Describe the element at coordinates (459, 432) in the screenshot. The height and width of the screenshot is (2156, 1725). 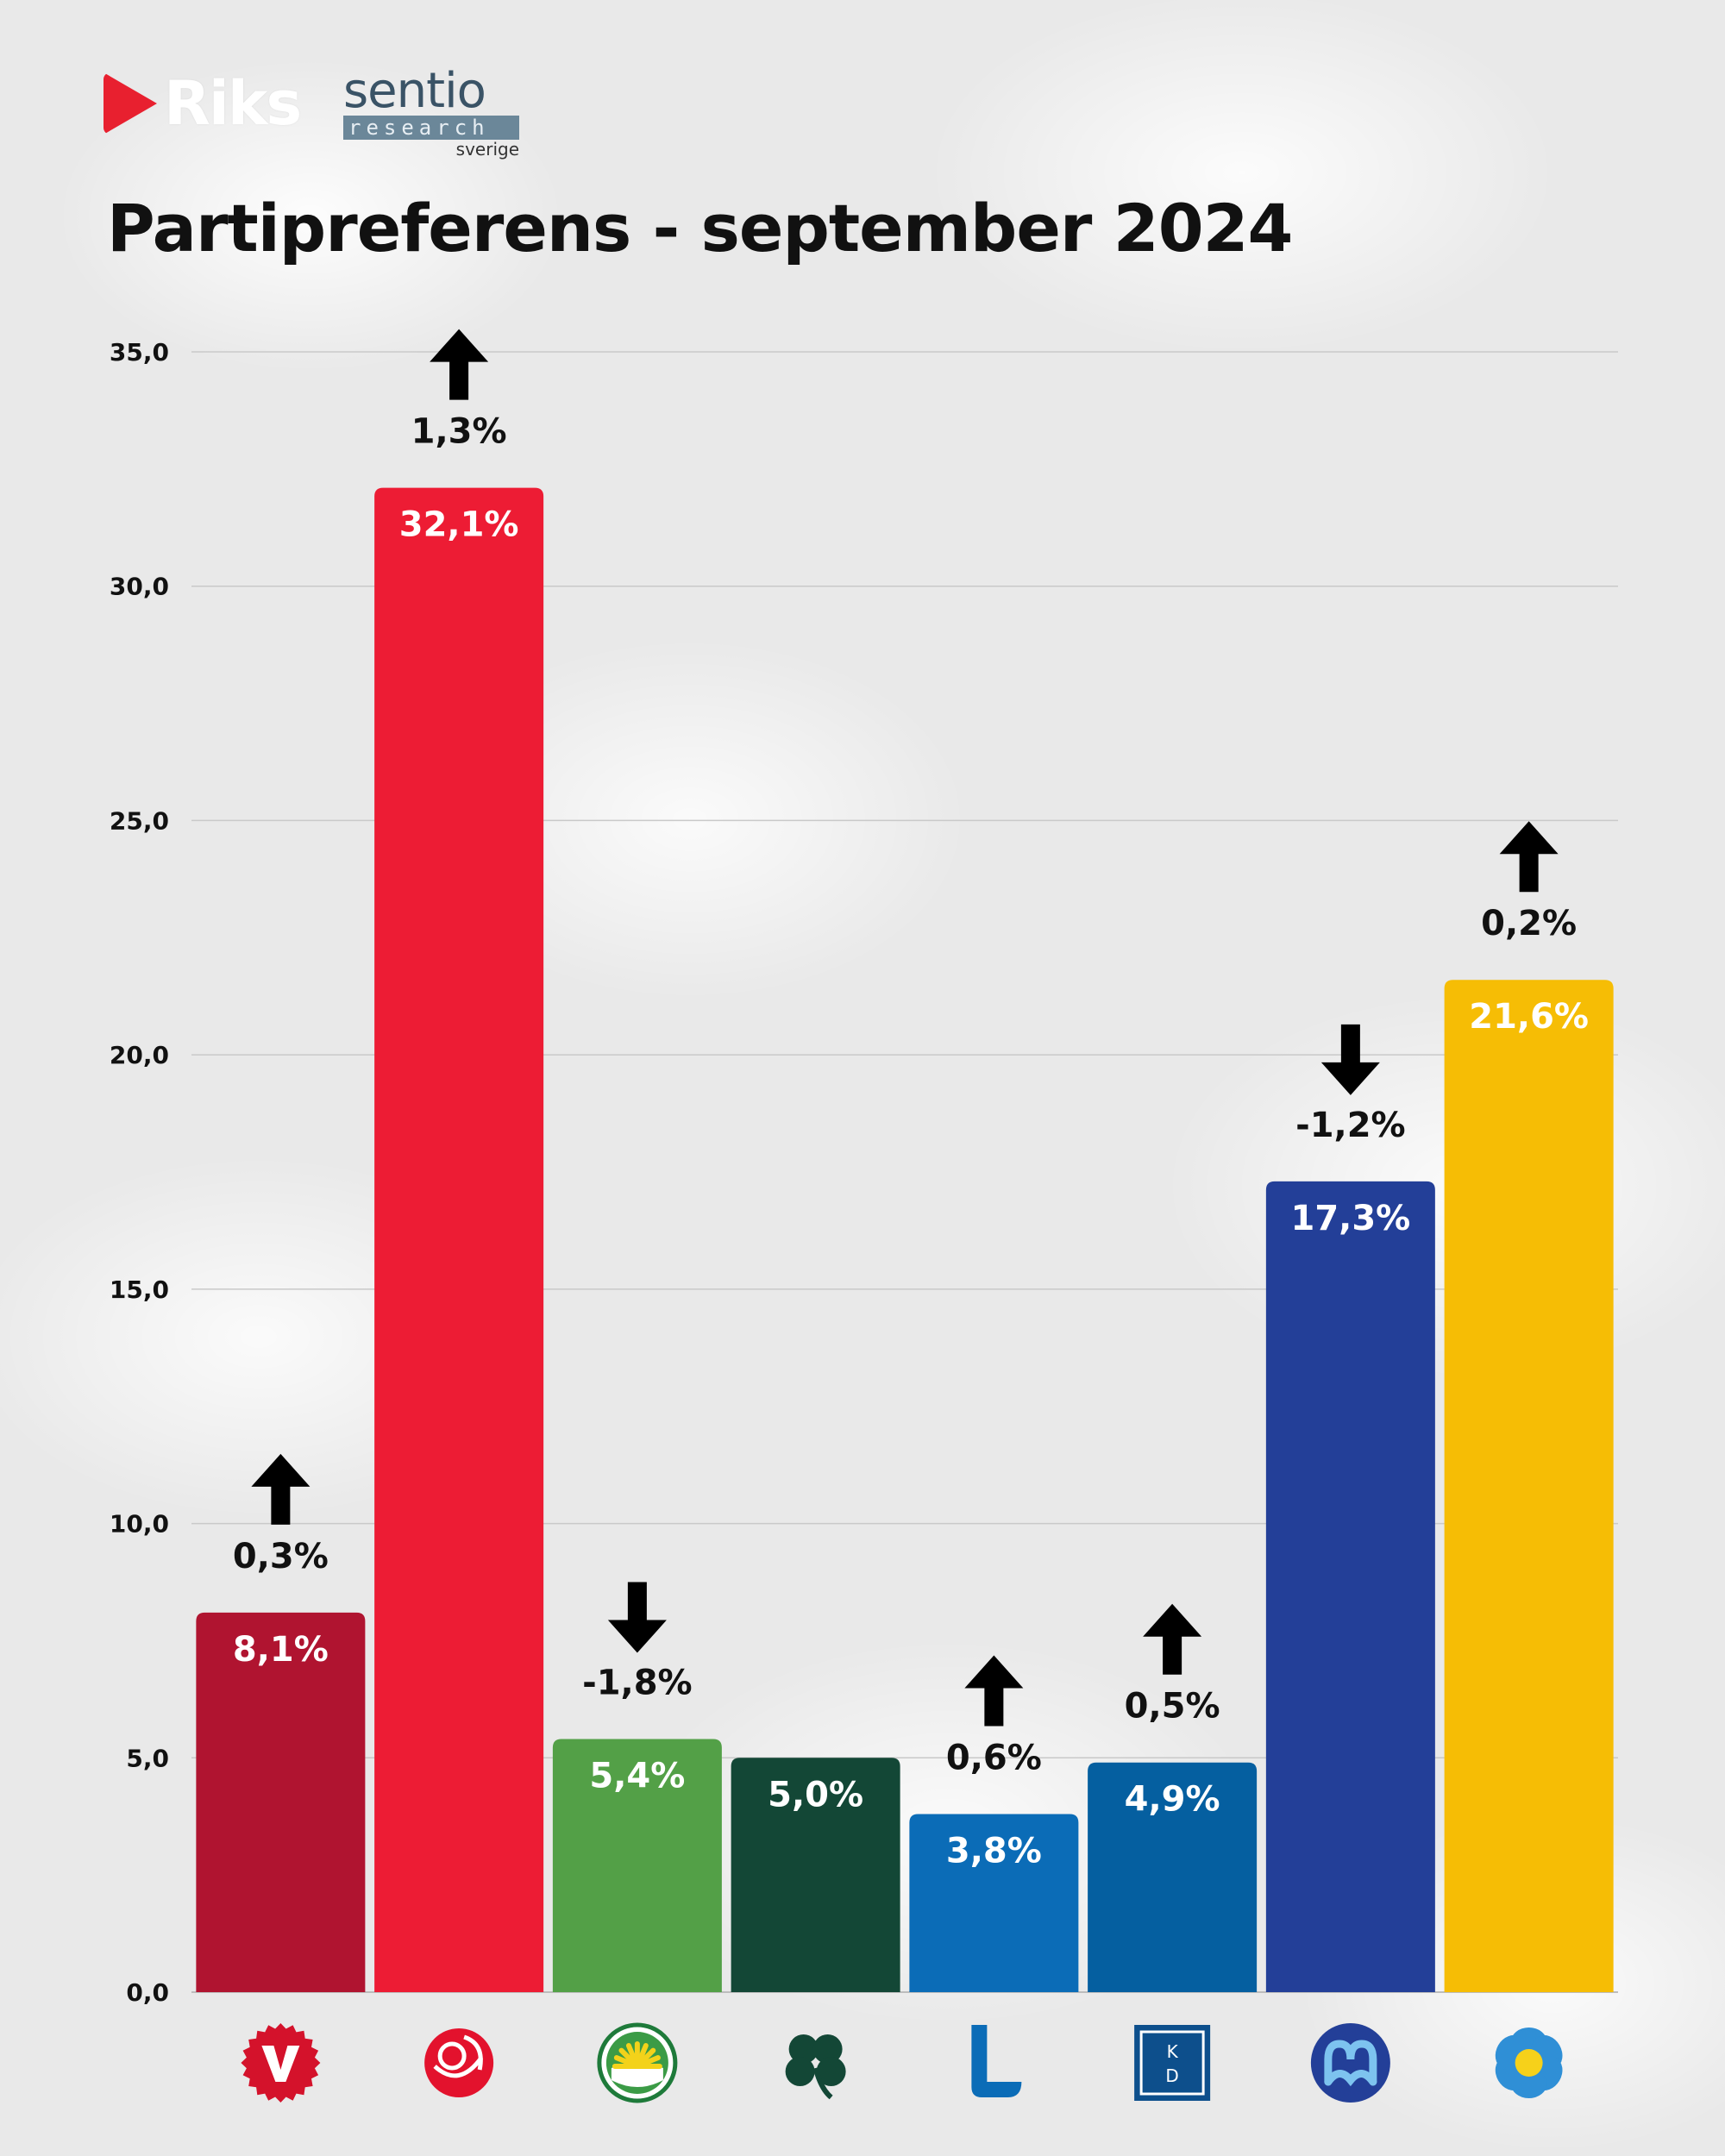
I see `change-label: 1,3%` at that location.